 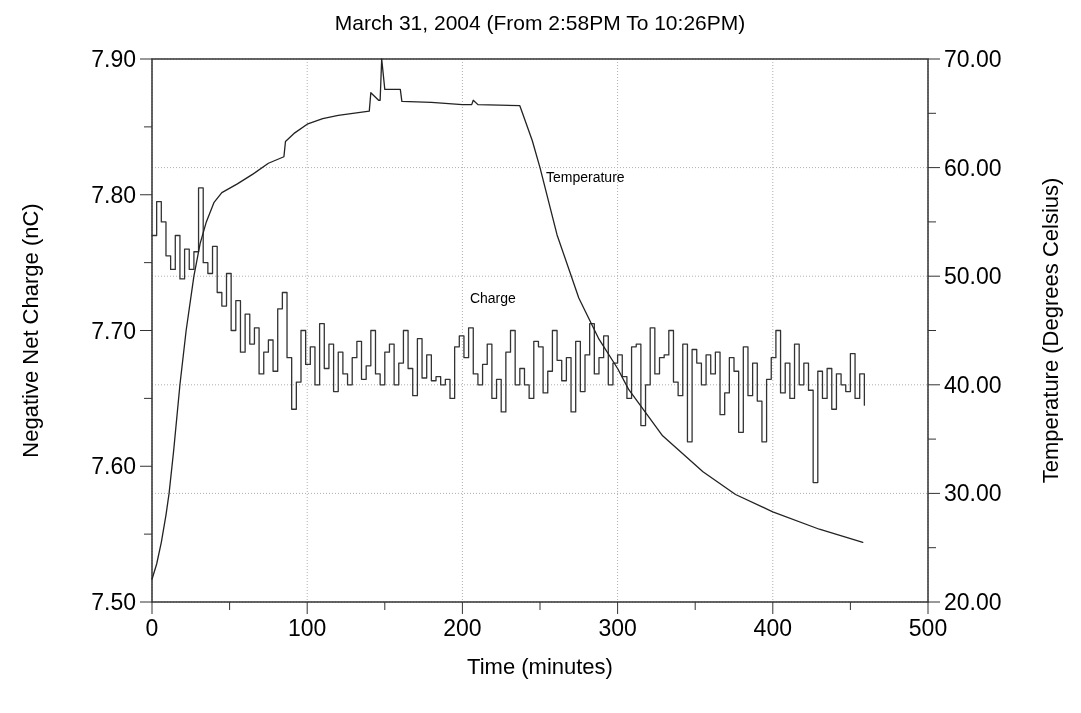 What do you see at coordinates (30, 330) in the screenshot?
I see `y-axis-title: Negative Net Charge (nC)` at bounding box center [30, 330].